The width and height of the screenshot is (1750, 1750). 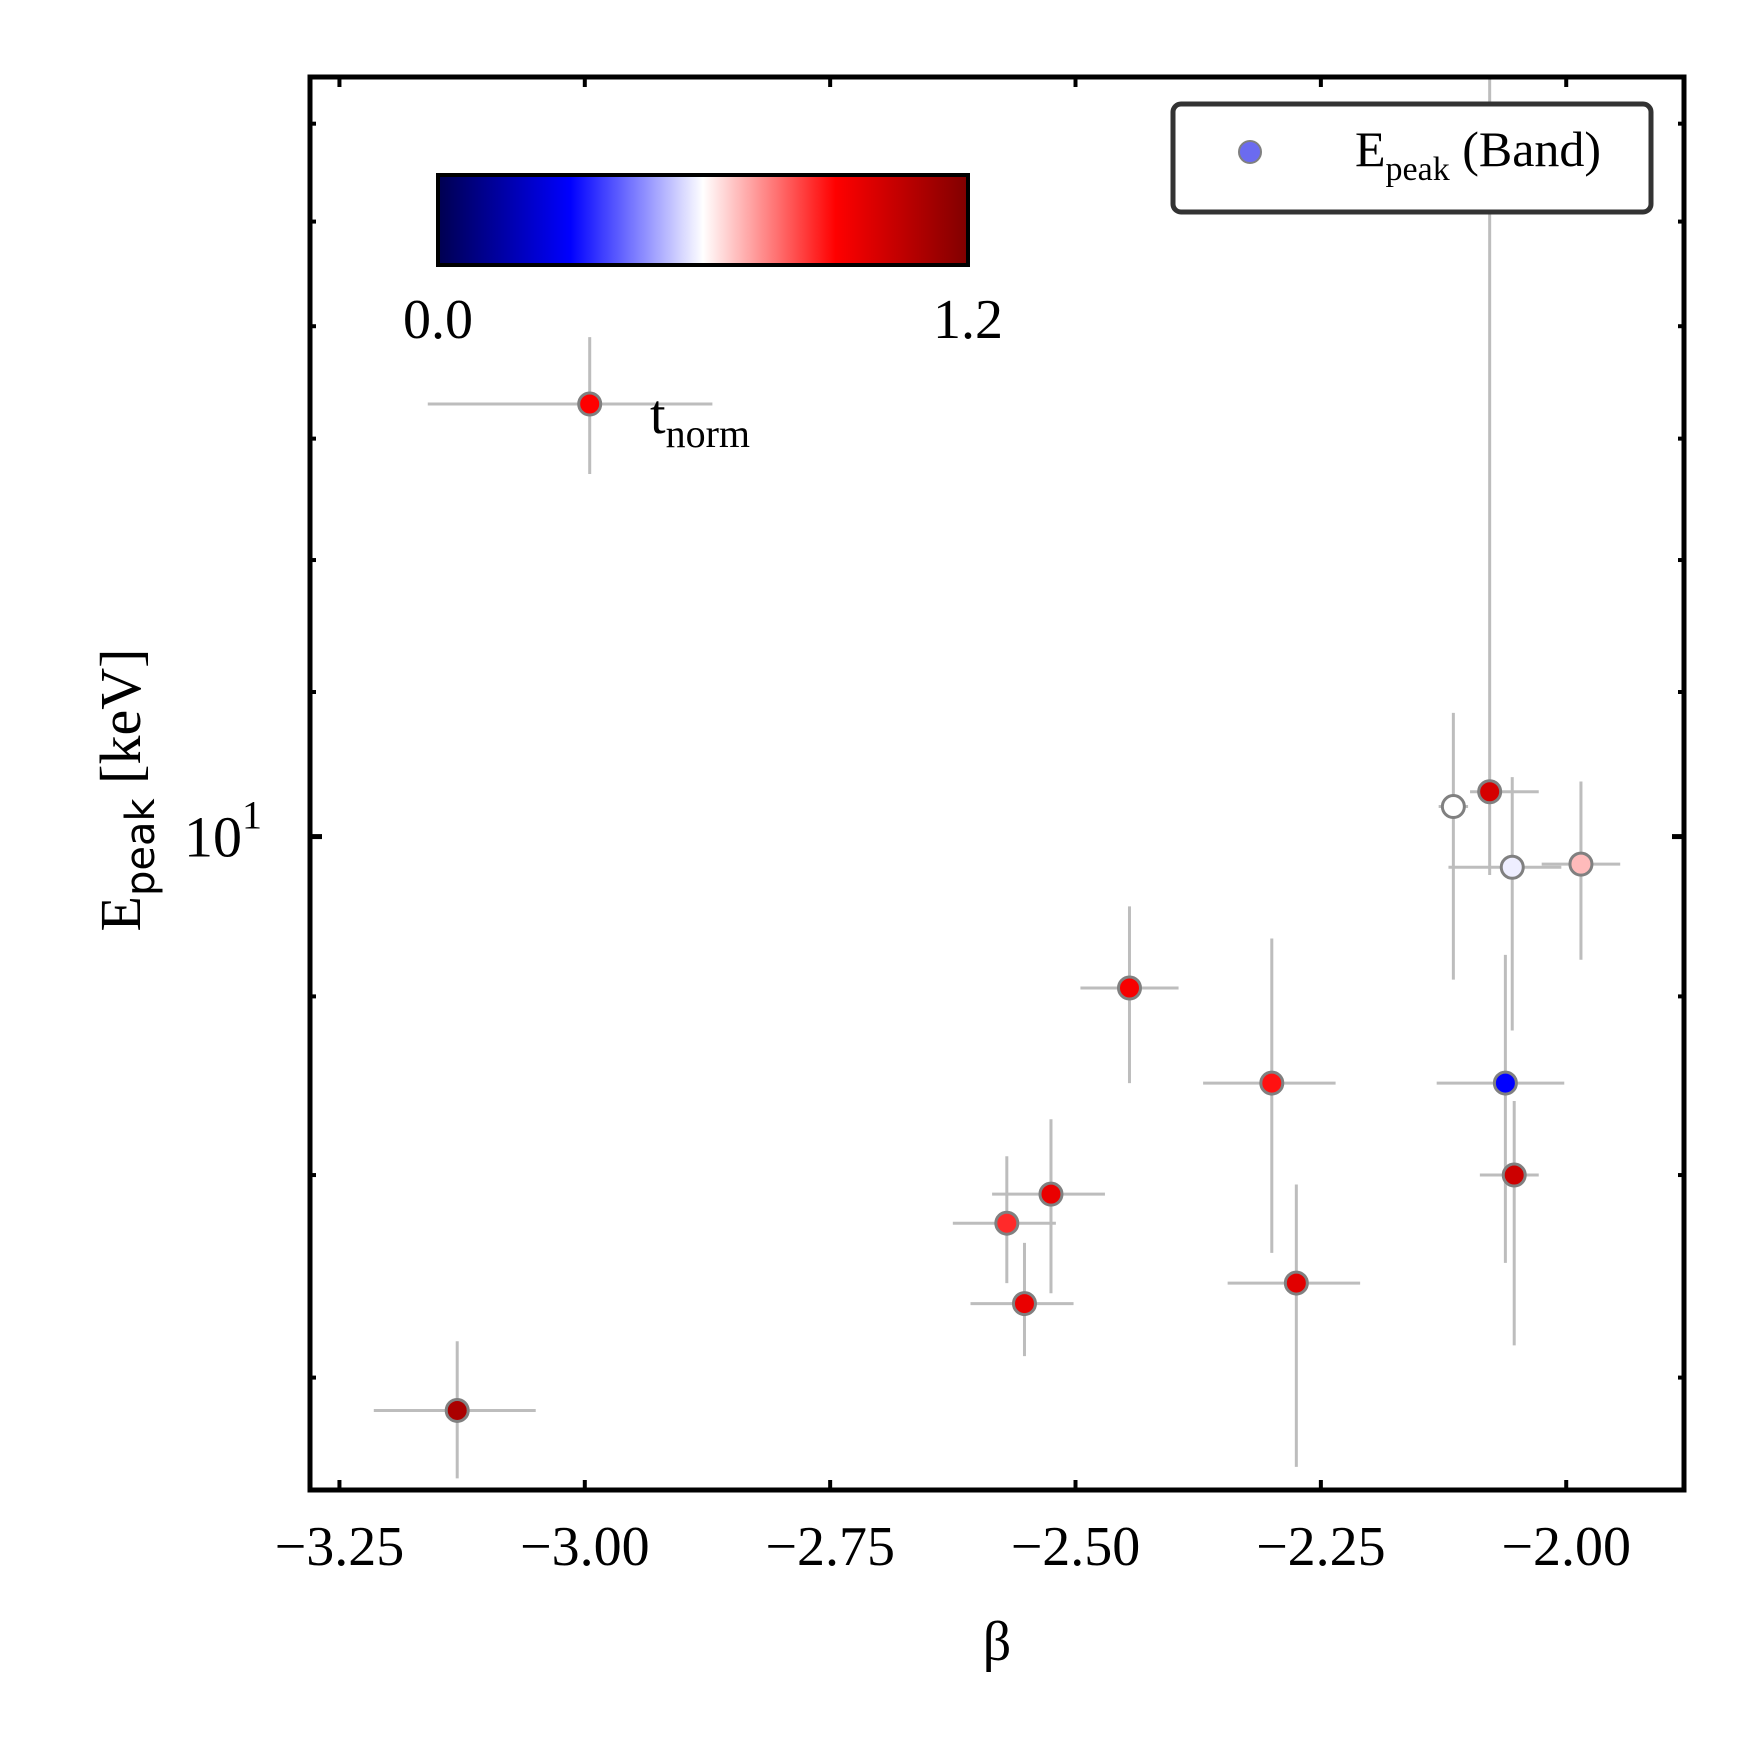 What do you see at coordinates (703, 220) in the screenshot?
I see `colorbar-gradient` at bounding box center [703, 220].